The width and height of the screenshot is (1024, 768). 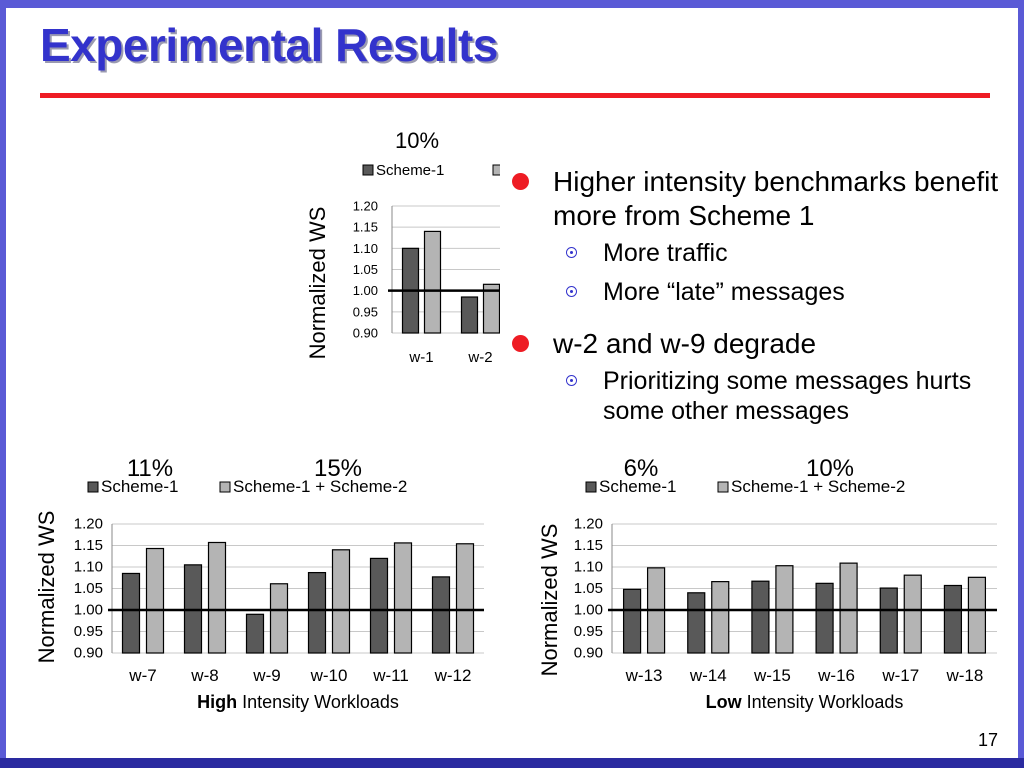 I want to click on x-category-label: w-10, so click(x=329, y=675).